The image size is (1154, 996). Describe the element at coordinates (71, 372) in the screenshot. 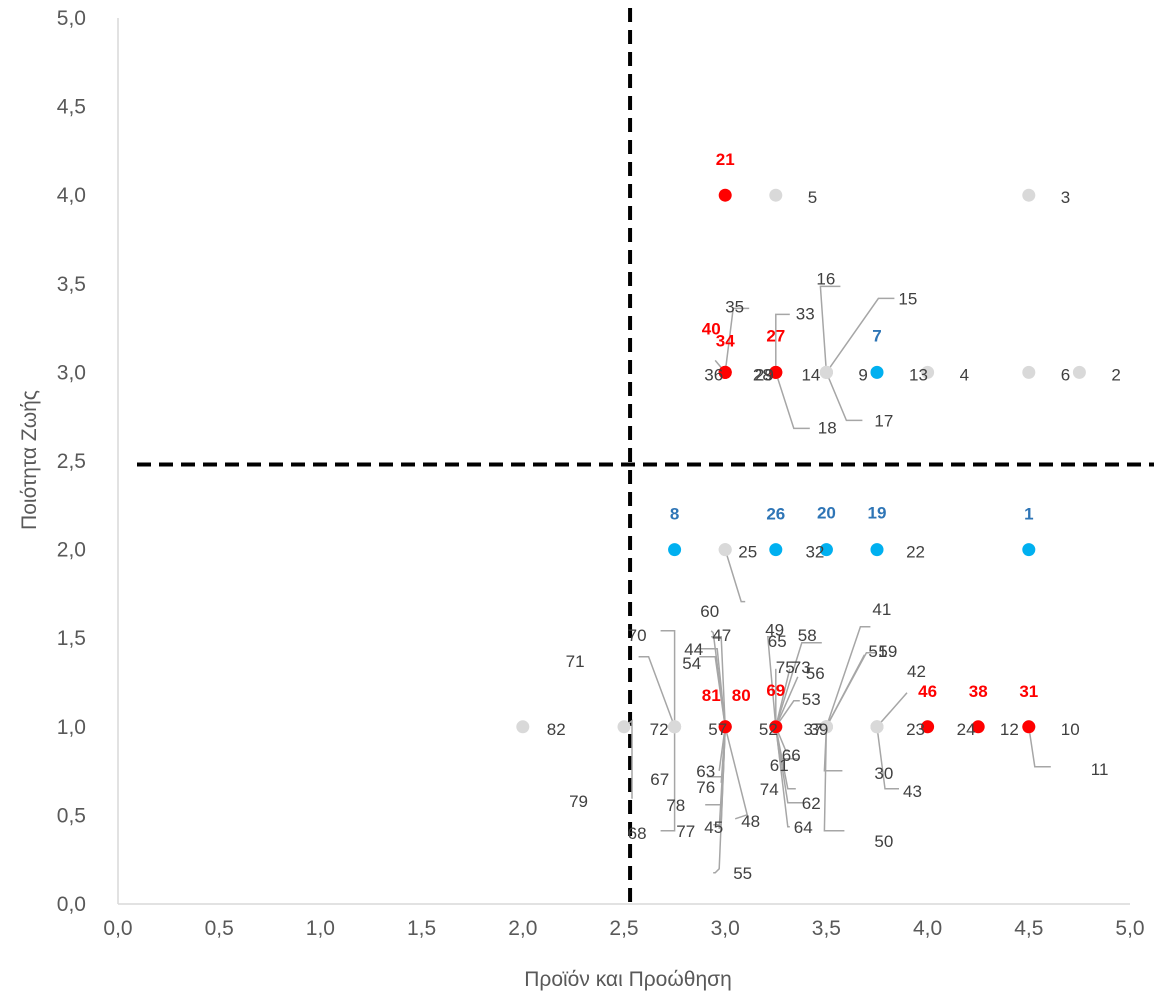

I see `y-tick-label: 3,0` at that location.